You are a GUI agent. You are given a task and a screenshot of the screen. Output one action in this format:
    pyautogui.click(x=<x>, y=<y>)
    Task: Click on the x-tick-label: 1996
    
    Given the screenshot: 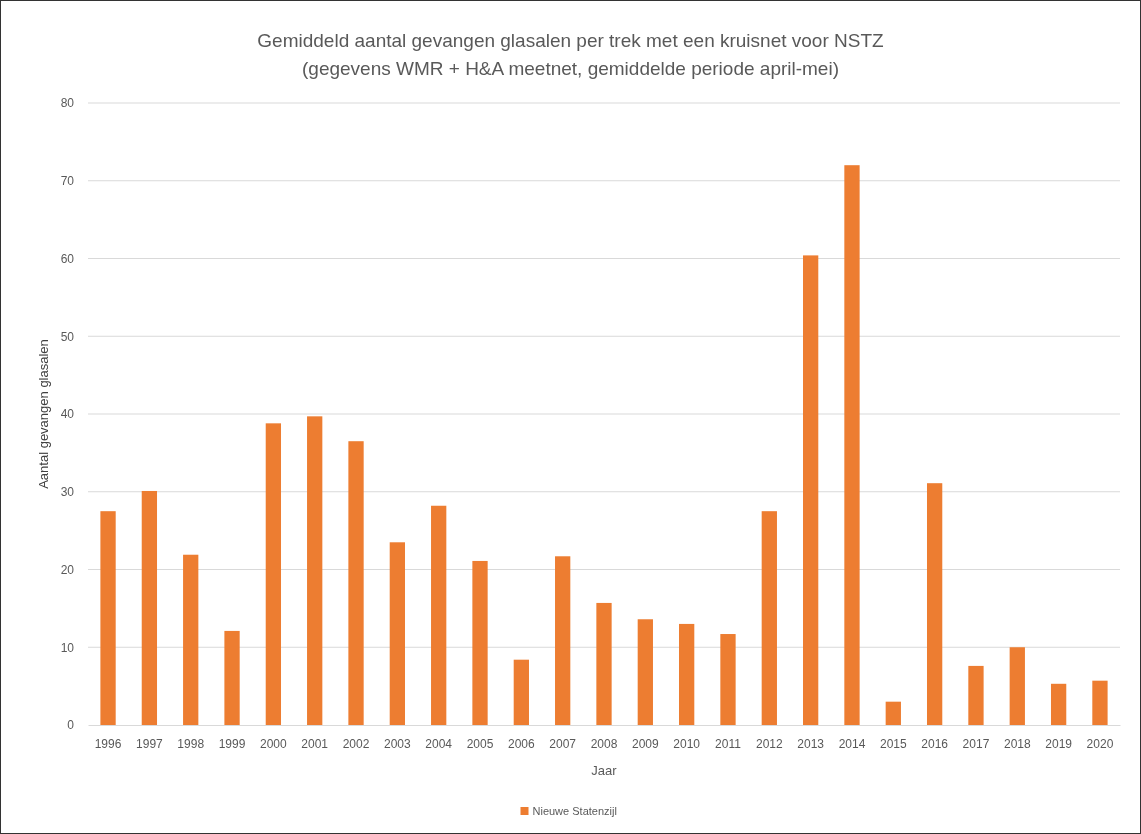 What is the action you would take?
    pyautogui.click(x=108, y=743)
    